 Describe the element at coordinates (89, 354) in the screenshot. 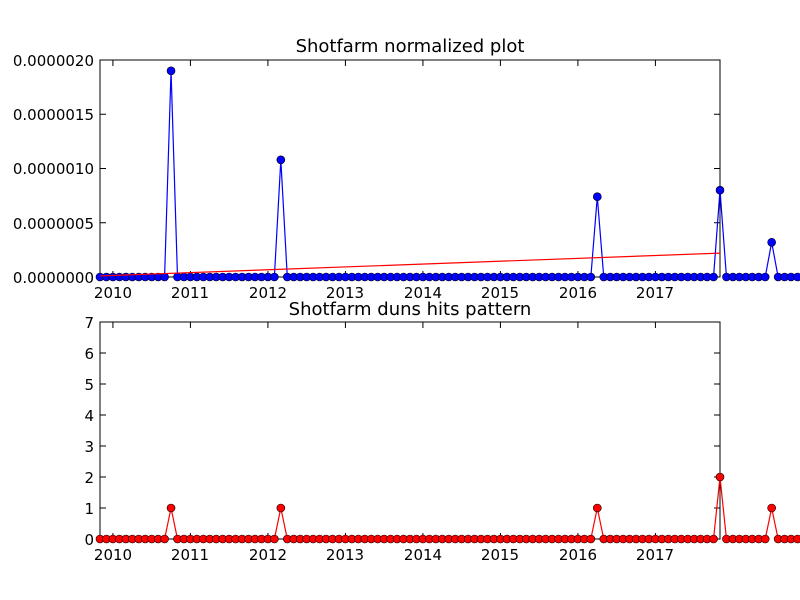

I see `y-tick-label: 6` at that location.